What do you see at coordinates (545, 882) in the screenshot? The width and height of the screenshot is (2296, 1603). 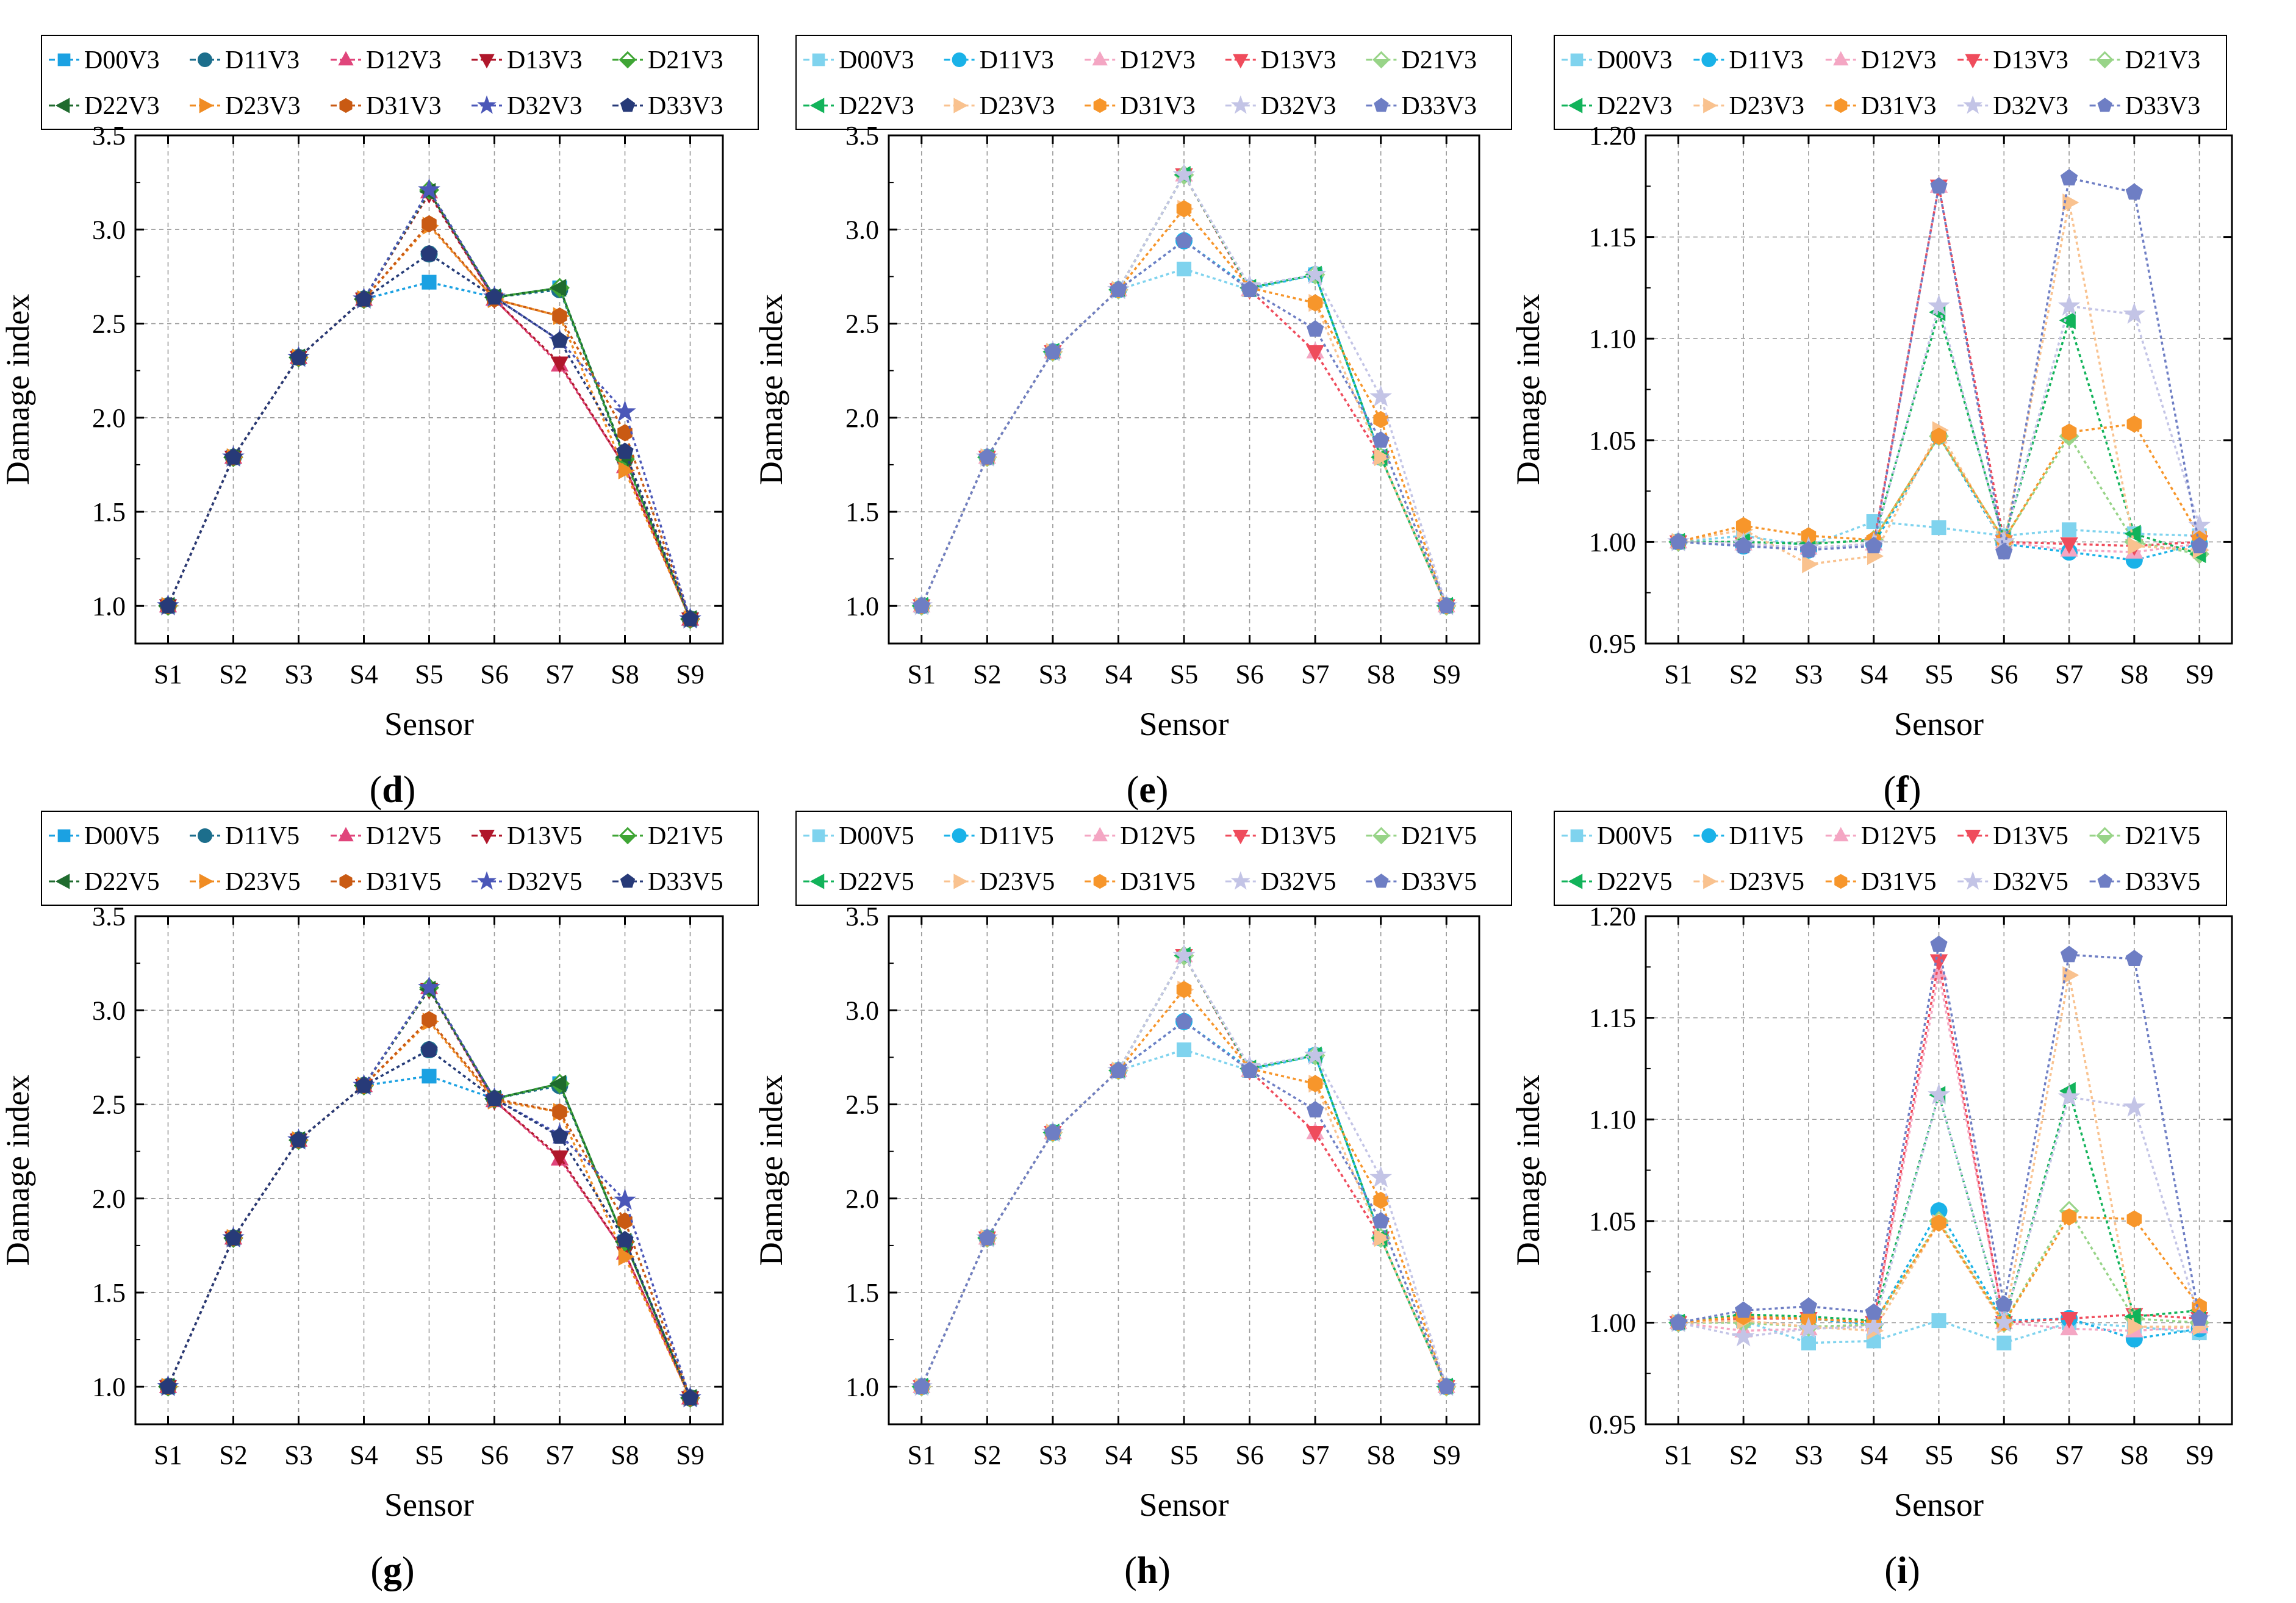 I see `legend-label: D32V5` at bounding box center [545, 882].